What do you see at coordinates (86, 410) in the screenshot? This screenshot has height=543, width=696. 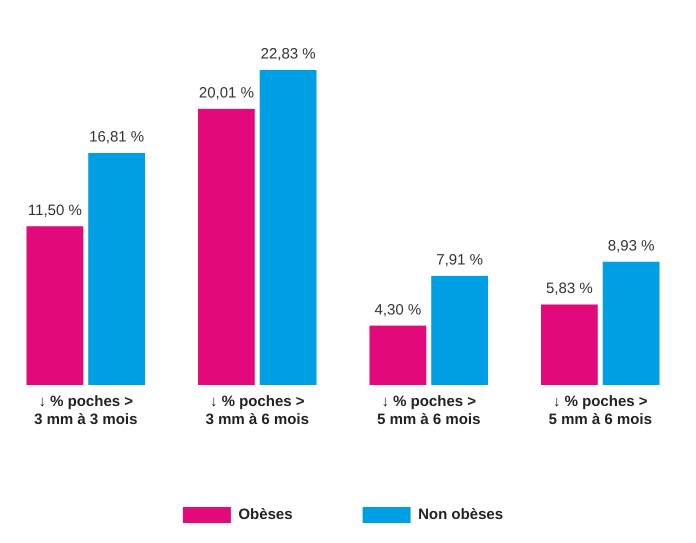 I see `x-tick-label: ↓ % poches > 3 mm à 3 mois` at bounding box center [86, 410].